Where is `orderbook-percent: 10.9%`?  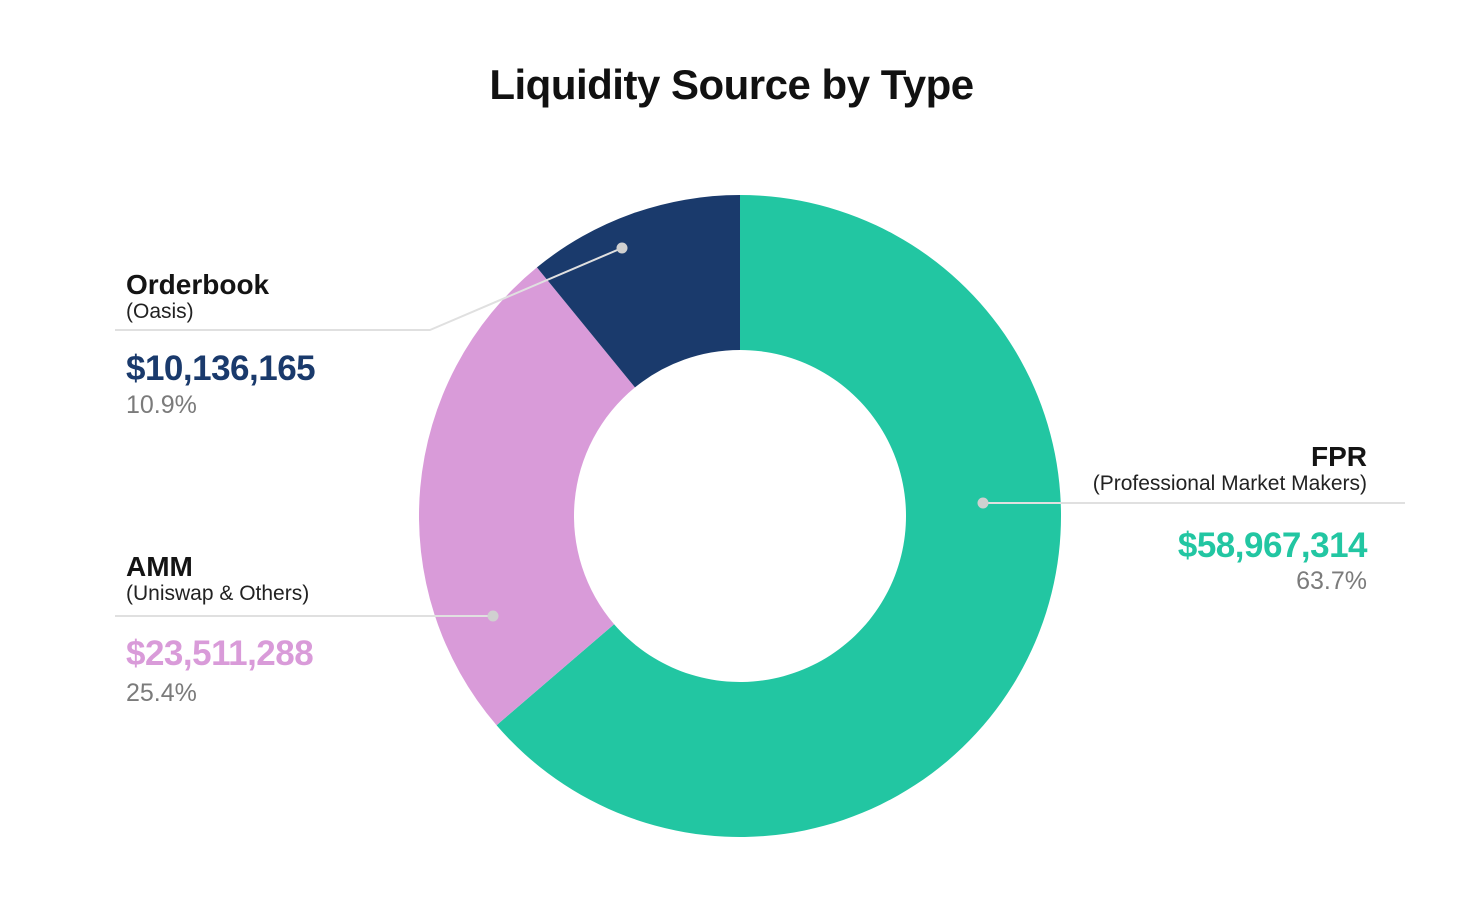
orderbook-percent: 10.9% is located at coordinates (161, 405).